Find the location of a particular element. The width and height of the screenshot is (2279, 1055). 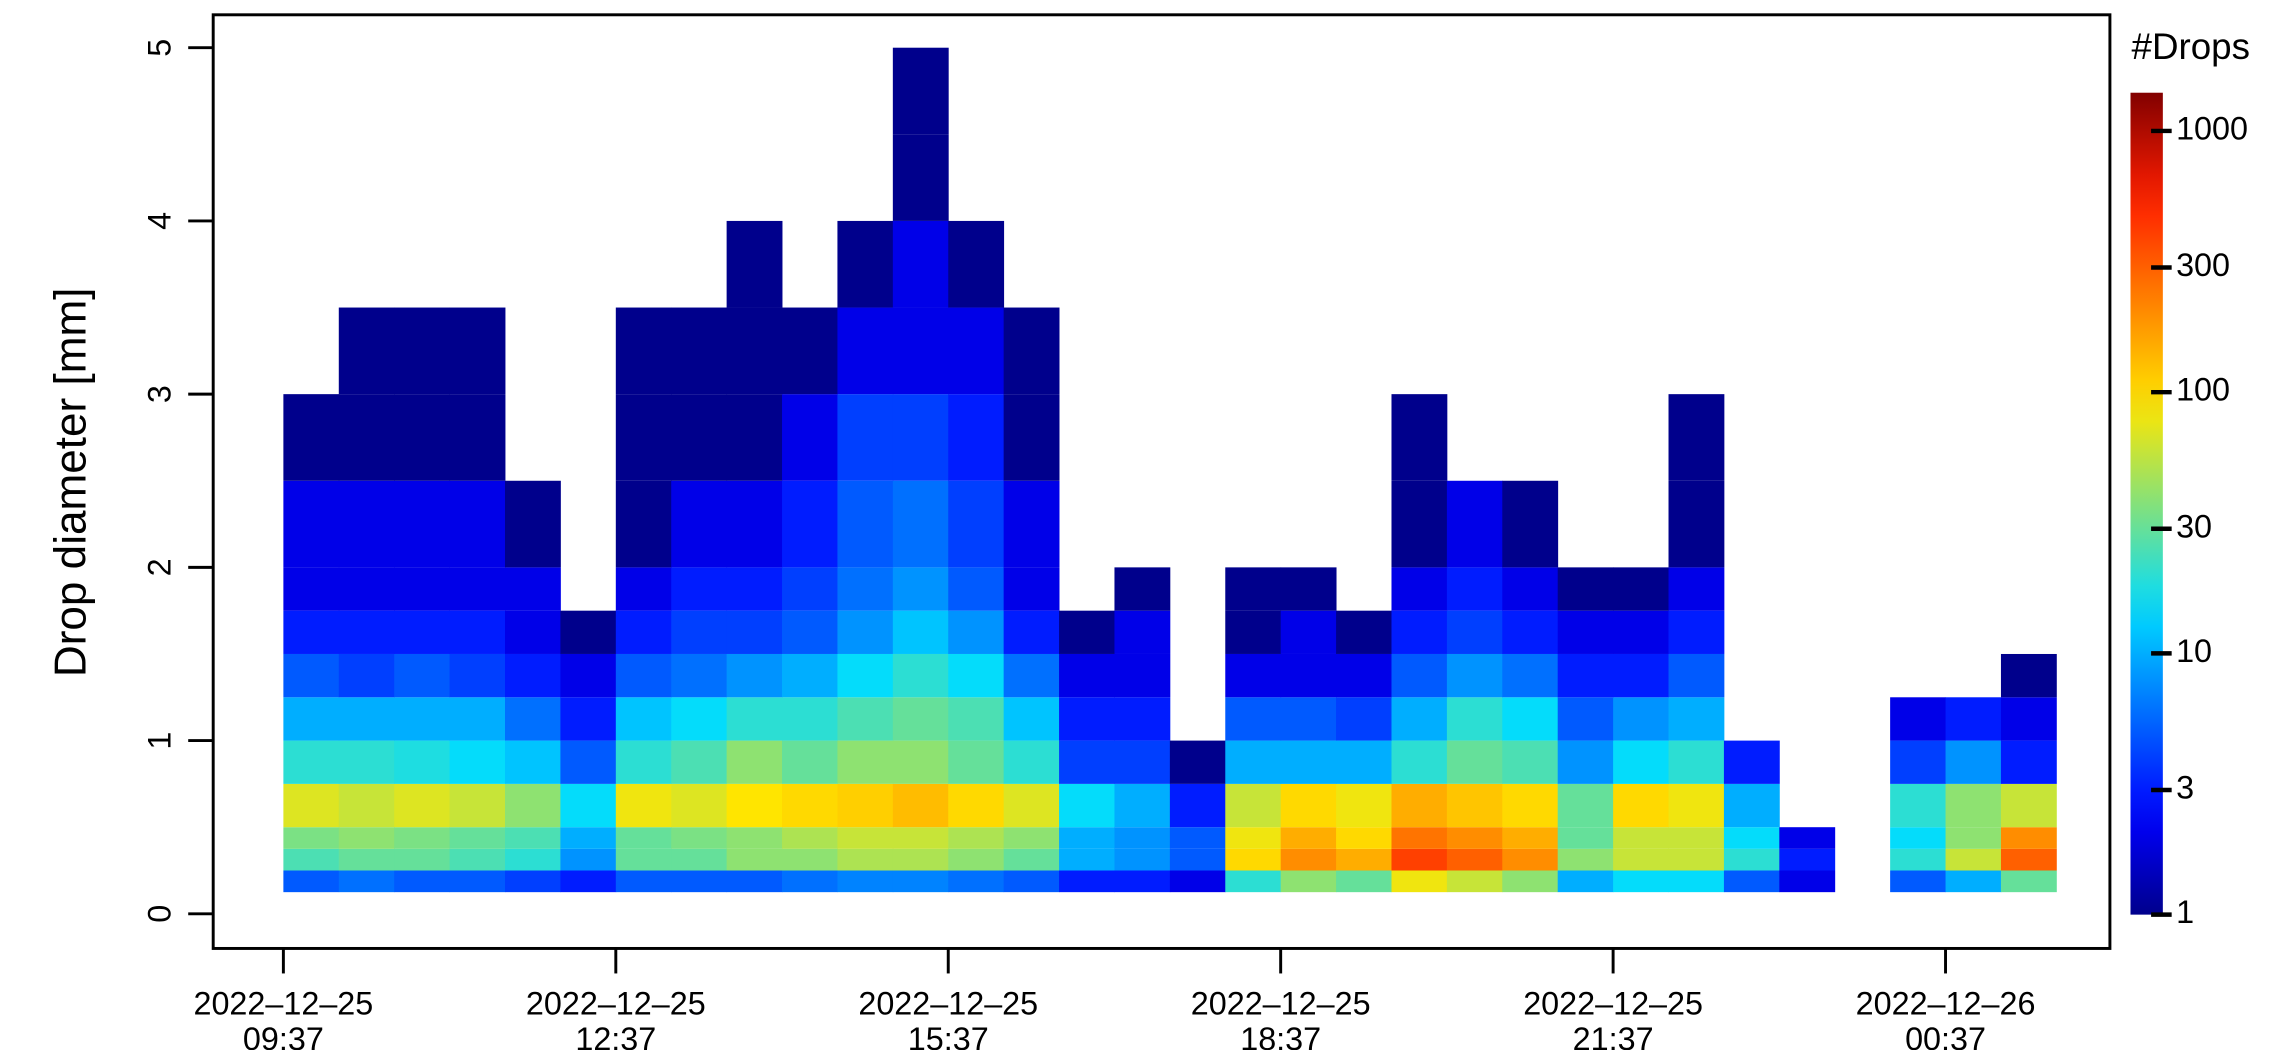

colorbar-tick-label: 1000 is located at coordinates (2212, 128).